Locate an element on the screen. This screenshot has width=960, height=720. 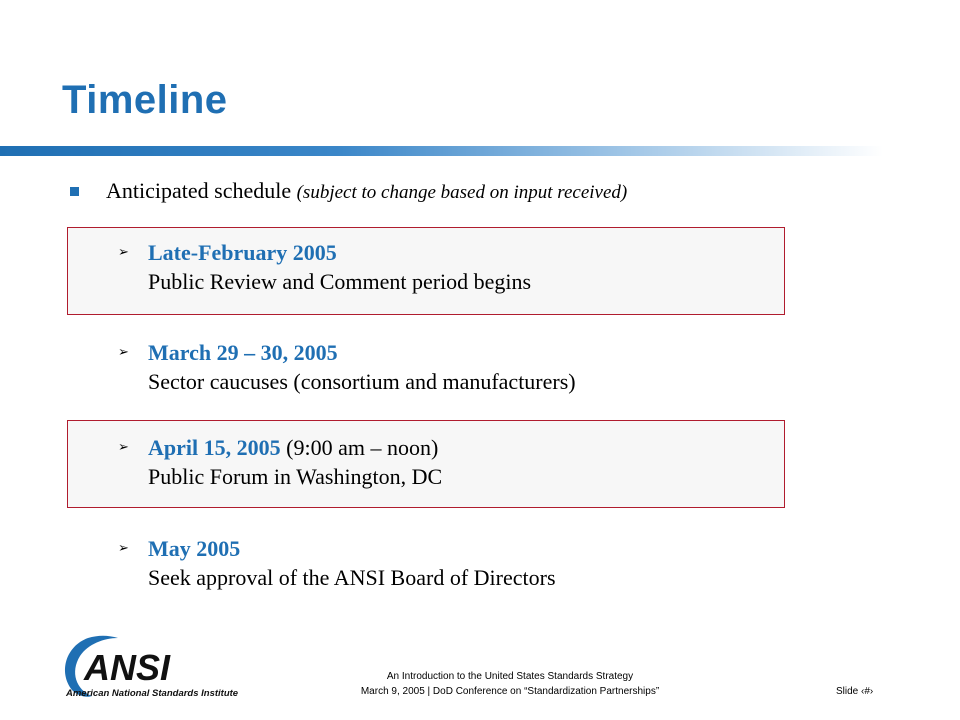
timeline-date: May 2005 is located at coordinates (194, 548).